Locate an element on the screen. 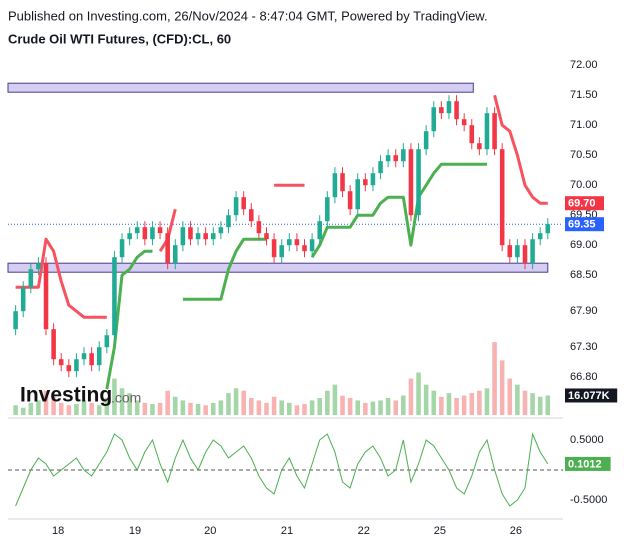 Image resolution: width=624 pixels, height=542 pixels. x-tick-label: 21 is located at coordinates (287, 531).